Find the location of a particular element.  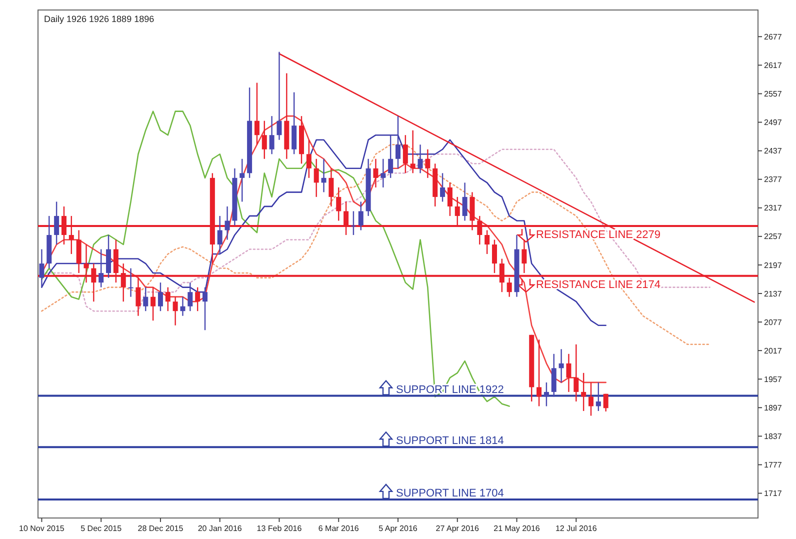

y-tick-label: 1837 is located at coordinates (773, 436).